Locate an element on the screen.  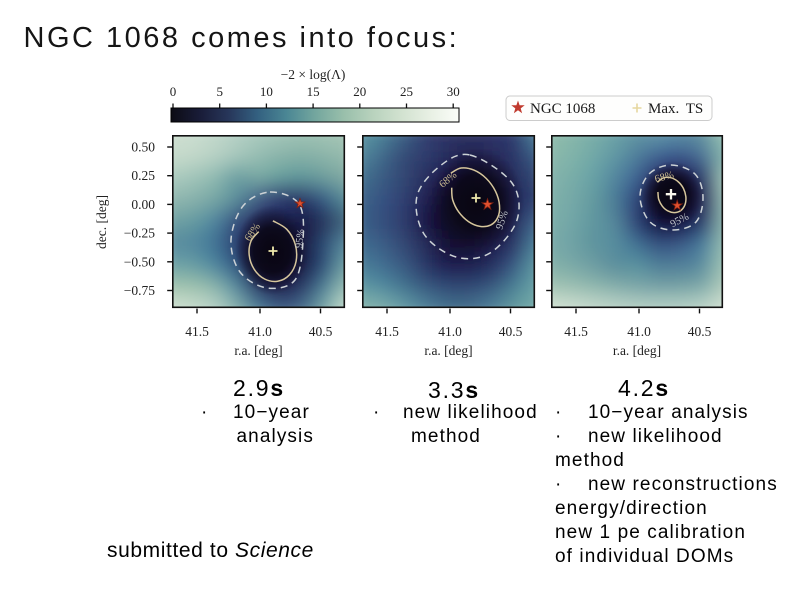
svg-text: 5 is located at coordinates (219, 91).